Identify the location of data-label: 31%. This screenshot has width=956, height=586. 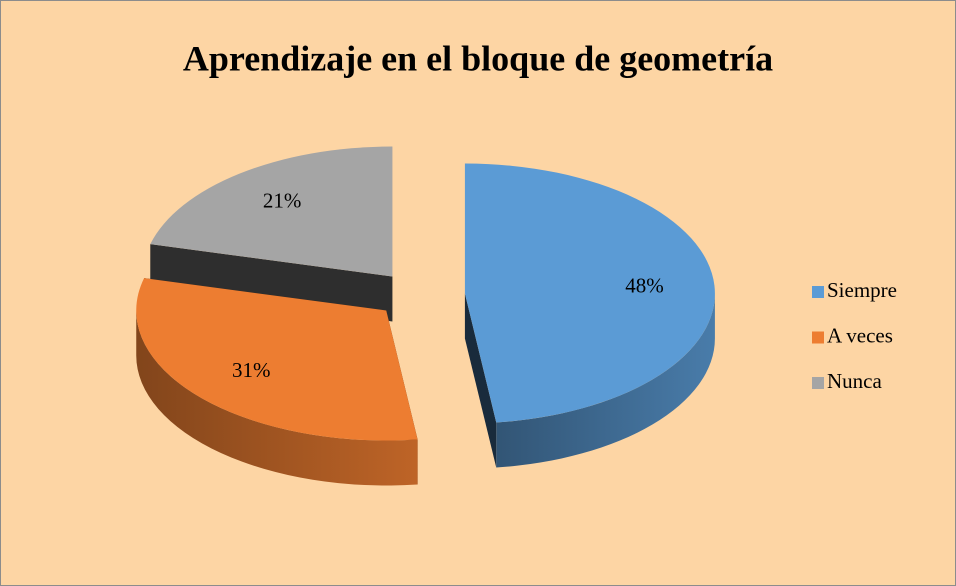
(251, 370).